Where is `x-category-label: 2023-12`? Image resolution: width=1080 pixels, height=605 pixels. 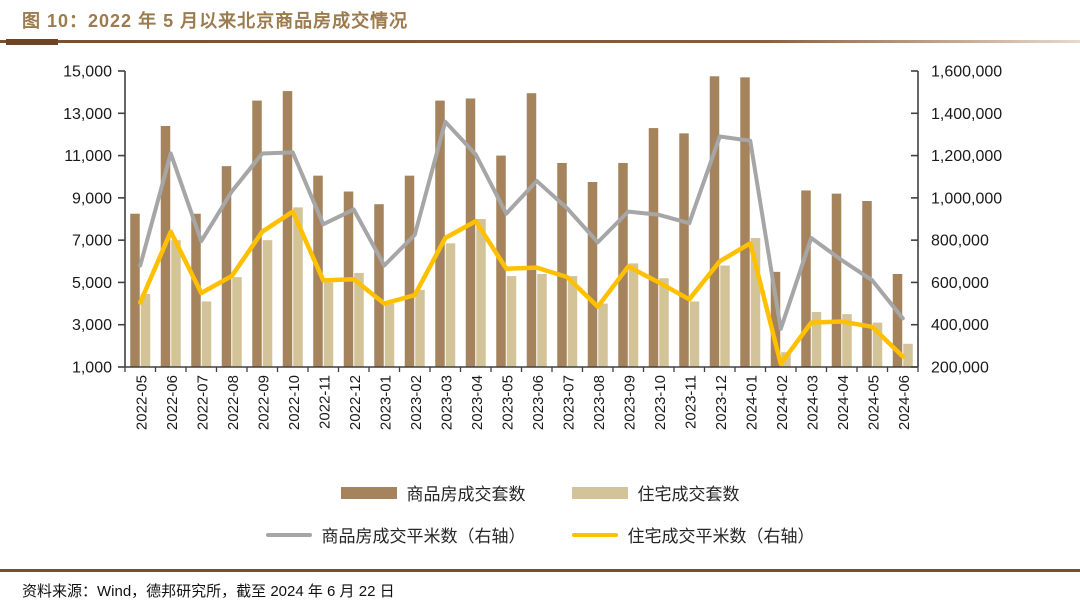 x-category-label: 2023-12 is located at coordinates (721, 402).